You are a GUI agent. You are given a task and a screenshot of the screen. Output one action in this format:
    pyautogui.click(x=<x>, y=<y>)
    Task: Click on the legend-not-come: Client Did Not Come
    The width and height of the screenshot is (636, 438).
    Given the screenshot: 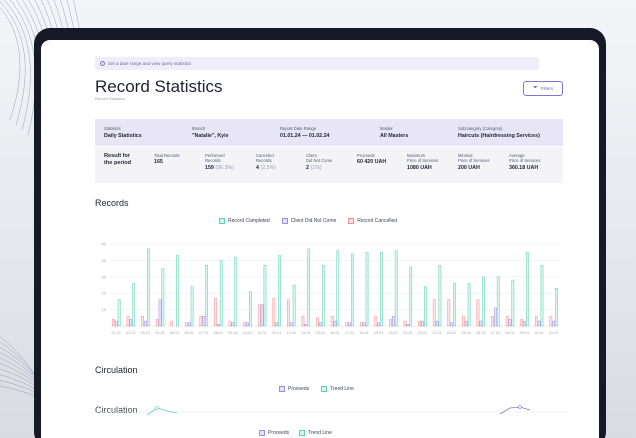 What is the action you would take?
    pyautogui.click(x=308, y=221)
    